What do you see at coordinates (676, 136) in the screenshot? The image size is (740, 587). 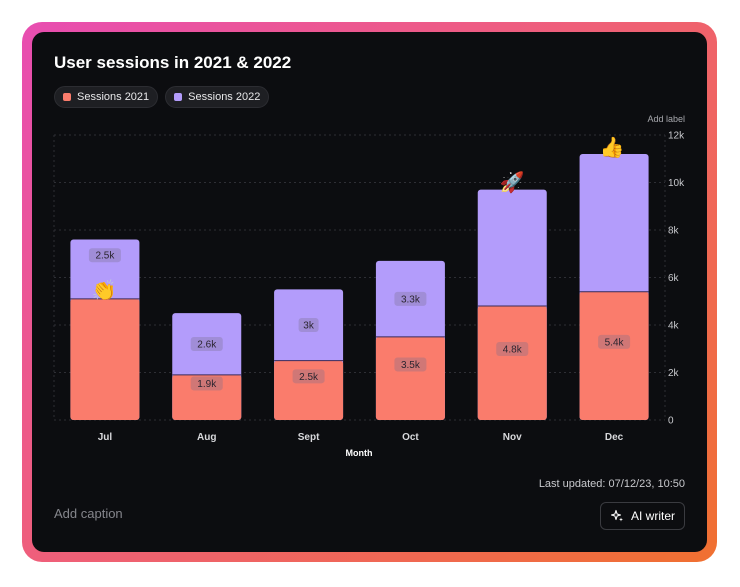 I see `y-tick-label: 12k` at bounding box center [676, 136].